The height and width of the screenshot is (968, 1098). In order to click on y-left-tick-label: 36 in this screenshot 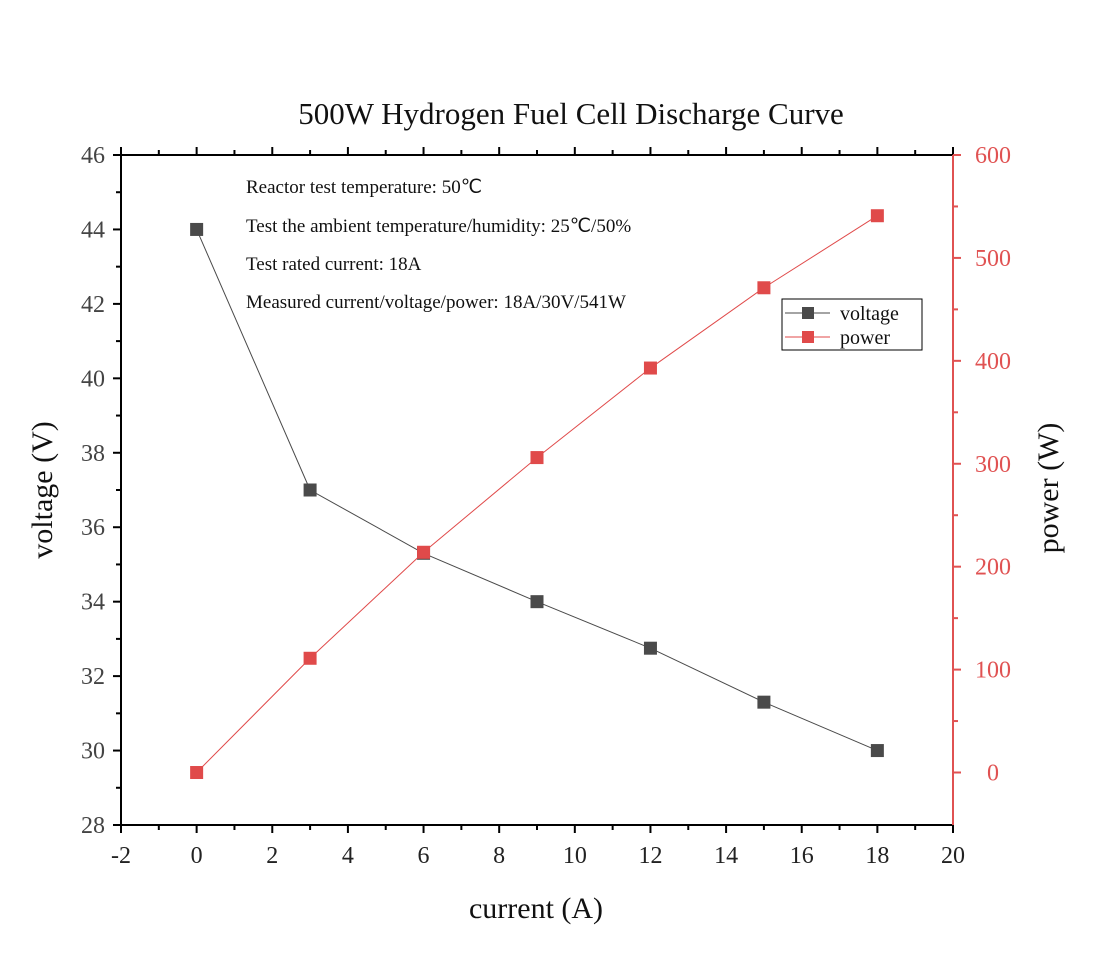, I will do `click(93, 528)`.